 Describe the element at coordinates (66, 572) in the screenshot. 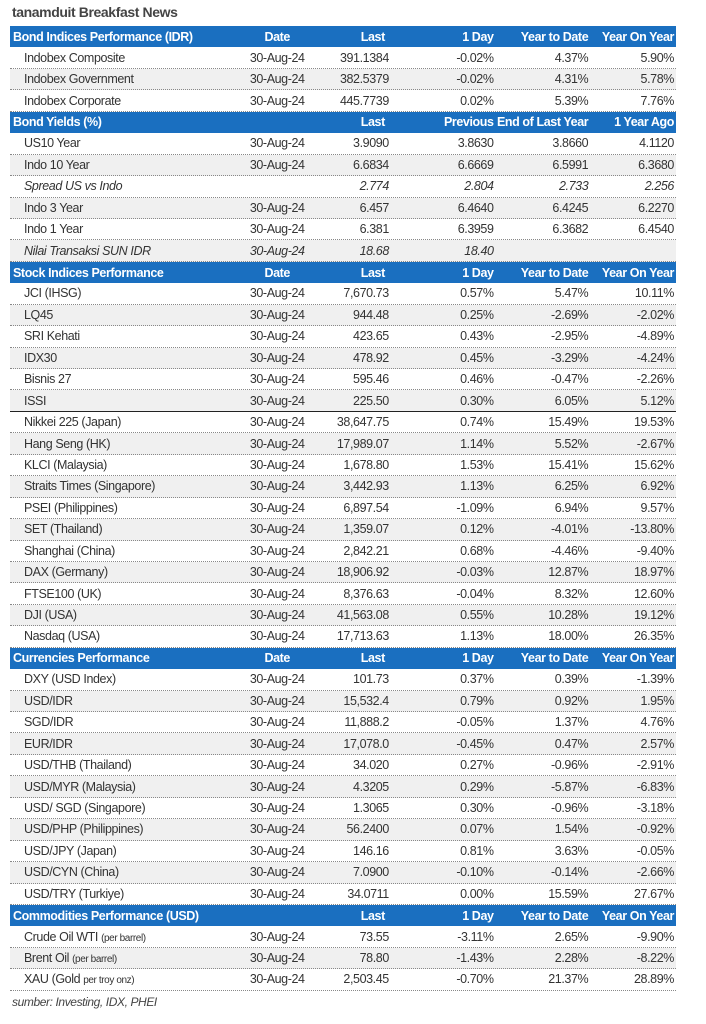

I see `row-label: DAX (Germany)` at that location.